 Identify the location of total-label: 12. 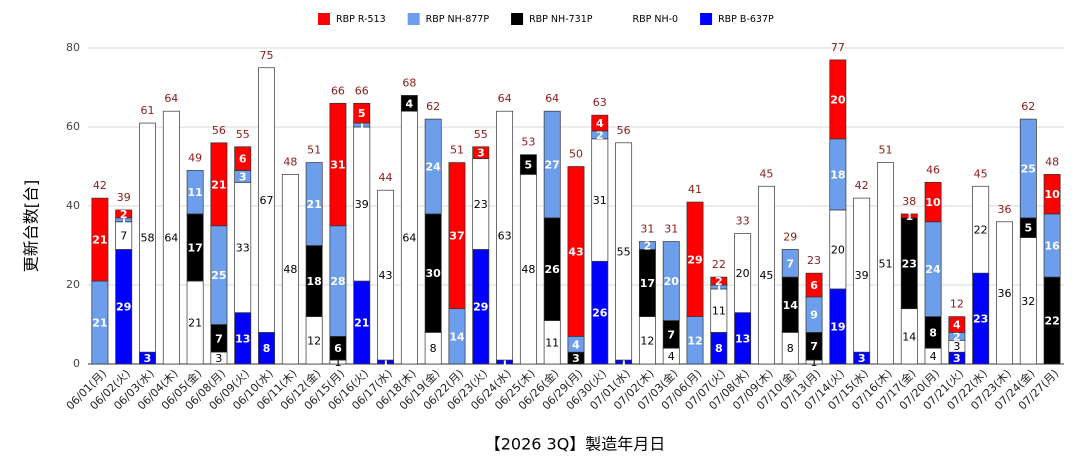
(957, 304).